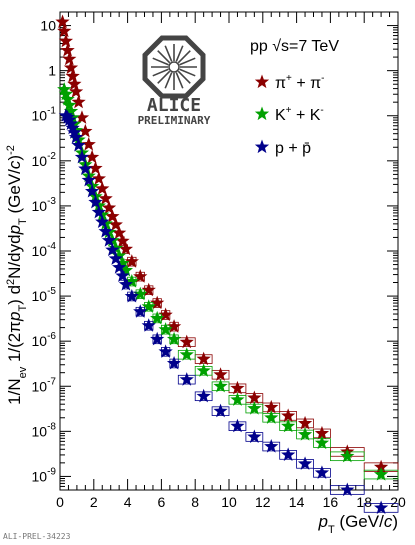  I want to click on x-tick-label: 12, so click(263, 502).